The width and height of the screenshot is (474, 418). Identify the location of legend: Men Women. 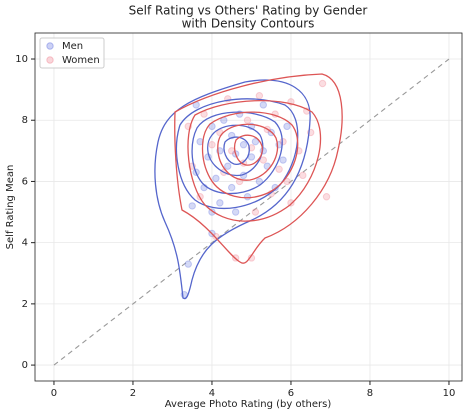
(72, 53).